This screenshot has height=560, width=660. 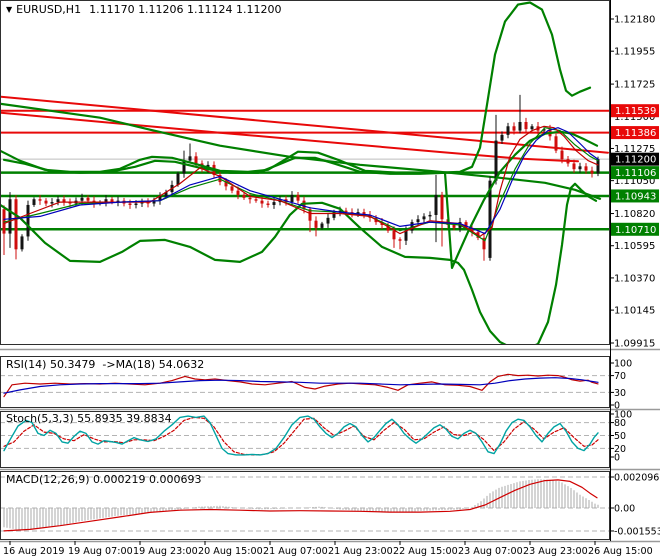 I want to click on rsi-tick-label: 30, so click(x=620, y=393).